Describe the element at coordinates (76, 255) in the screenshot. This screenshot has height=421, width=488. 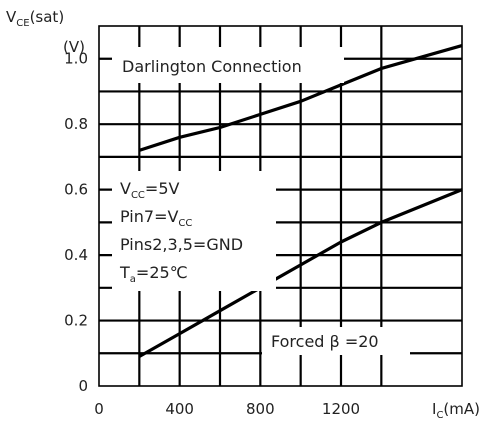
I see `y-tick-label: 0.4` at that location.